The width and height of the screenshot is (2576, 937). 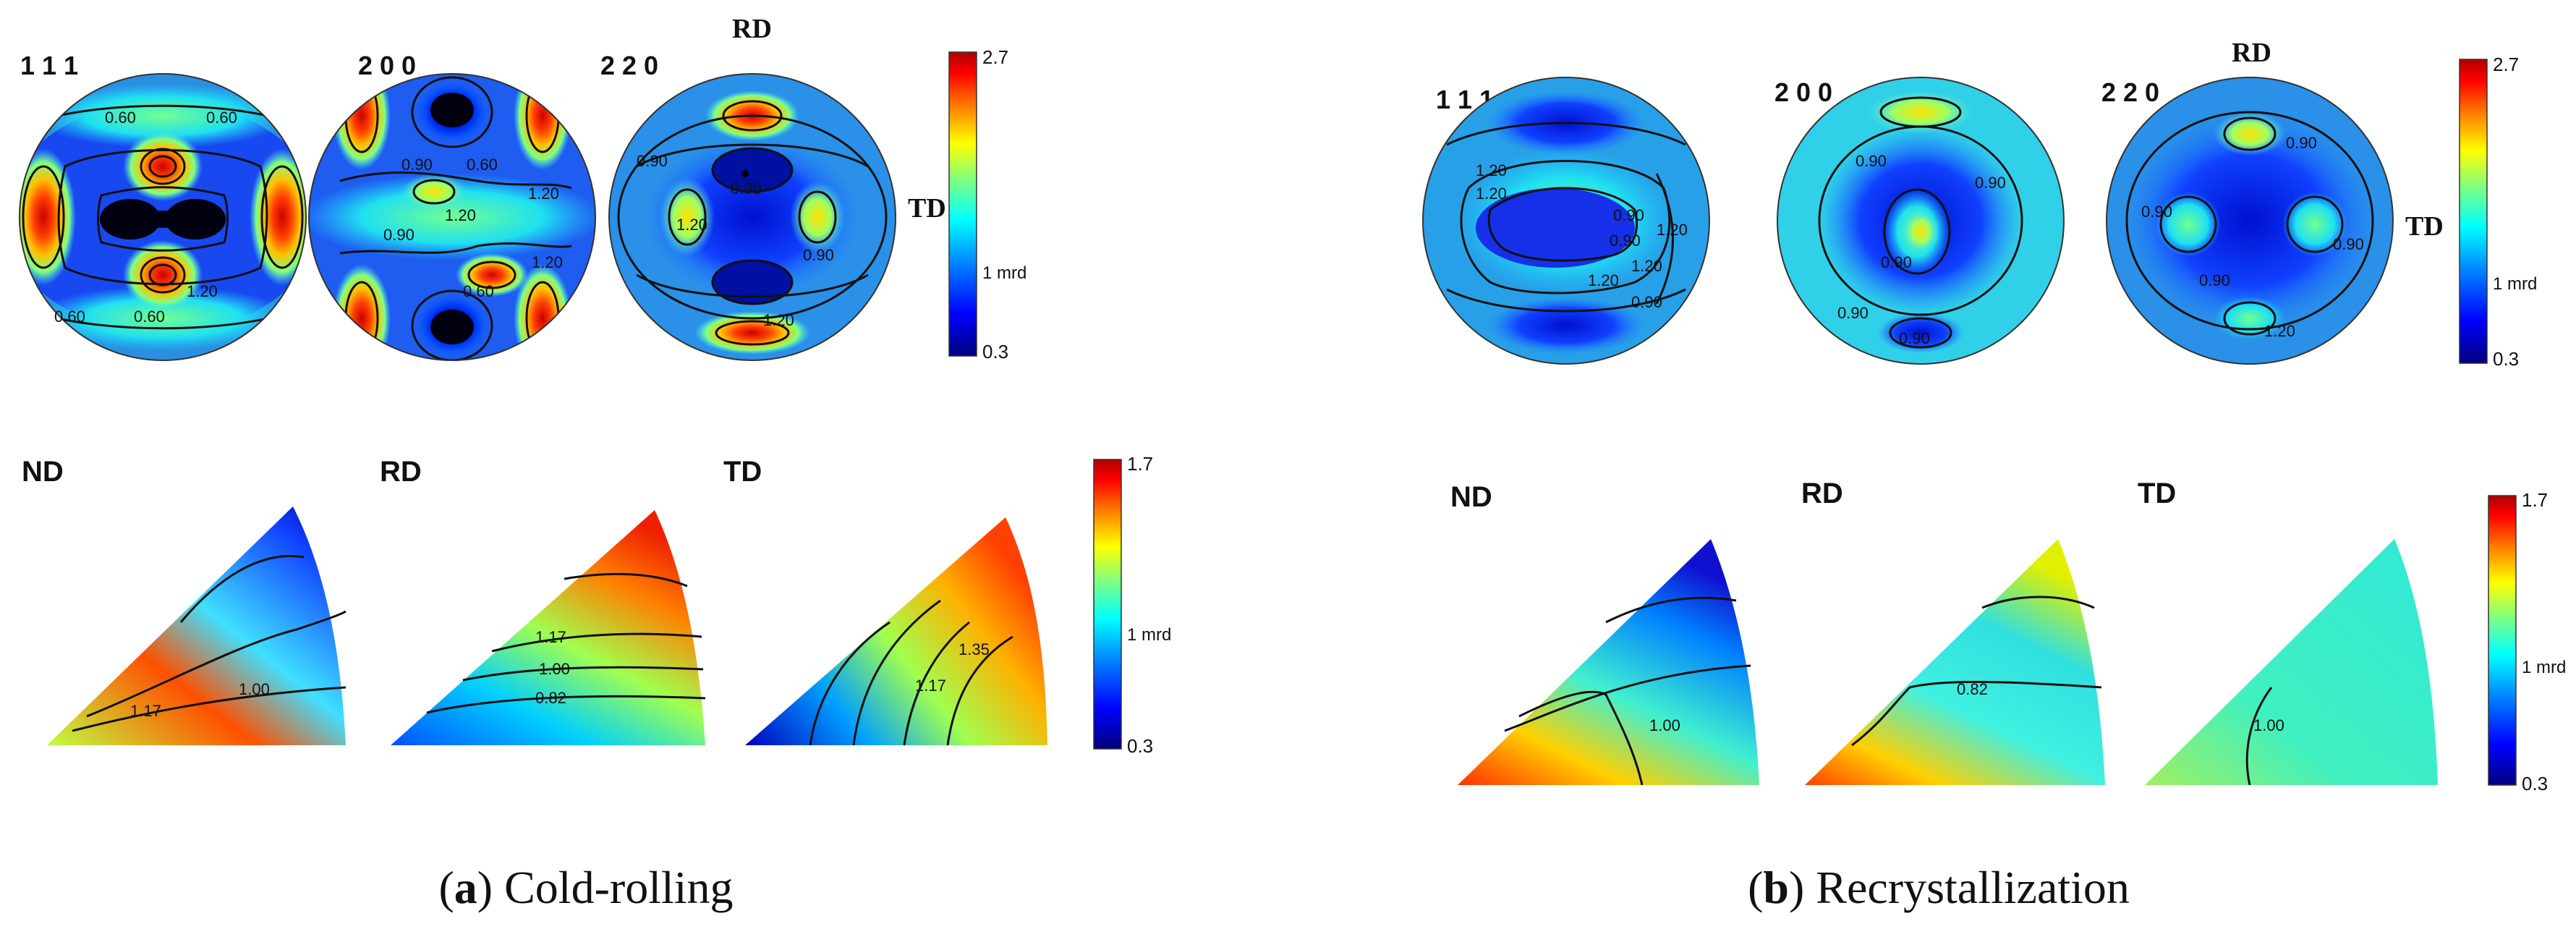 I want to click on ipf-a-td: TD 1.35 1.17, so click(x=885, y=601).